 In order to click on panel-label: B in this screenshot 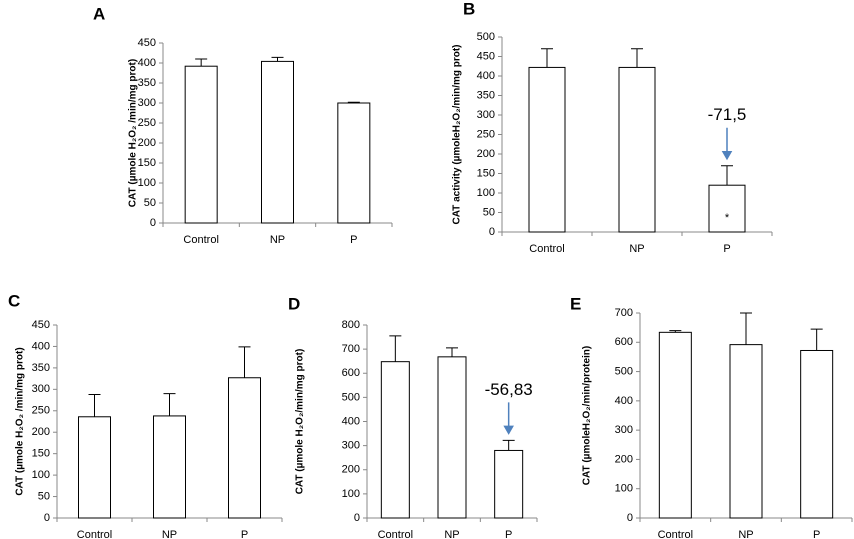, I will do `click(469, 9)`.